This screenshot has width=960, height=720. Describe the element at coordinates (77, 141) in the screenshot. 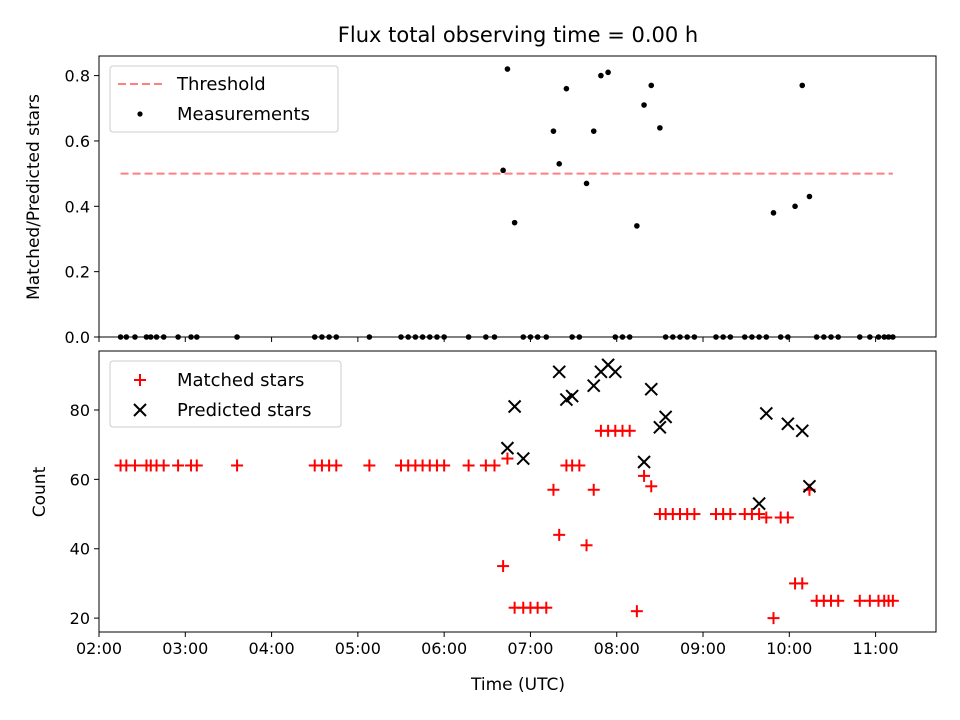

I see `ratio-y-tick-label: 0.6` at that location.